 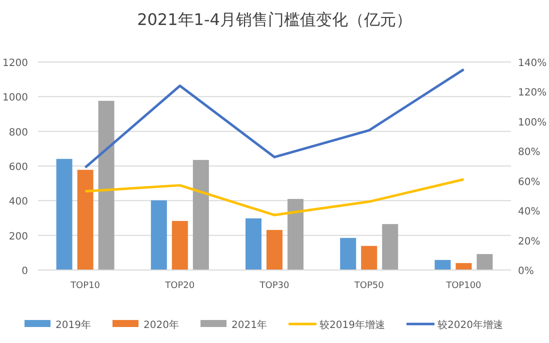 What do you see at coordinates (470, 325) in the screenshot?
I see `legend-label: 较2020年增速` at bounding box center [470, 325].